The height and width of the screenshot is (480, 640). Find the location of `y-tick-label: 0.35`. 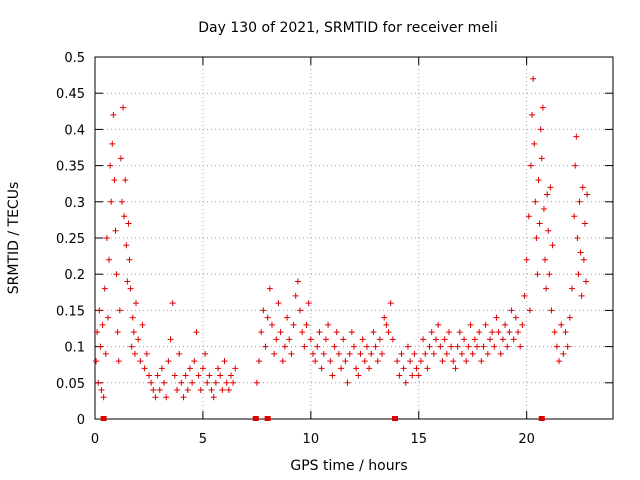

y-tick-label: 0.35 is located at coordinates (70, 167).